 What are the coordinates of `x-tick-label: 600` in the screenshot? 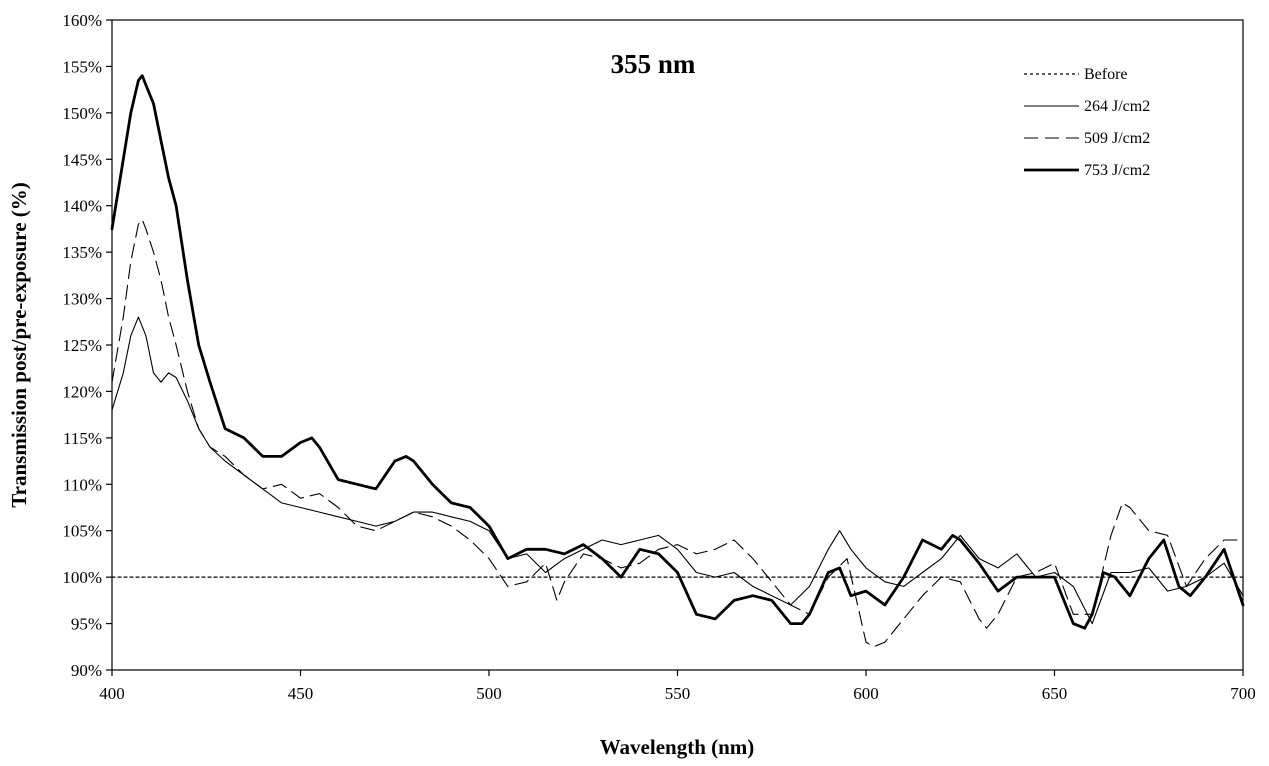 It's located at (866, 693).